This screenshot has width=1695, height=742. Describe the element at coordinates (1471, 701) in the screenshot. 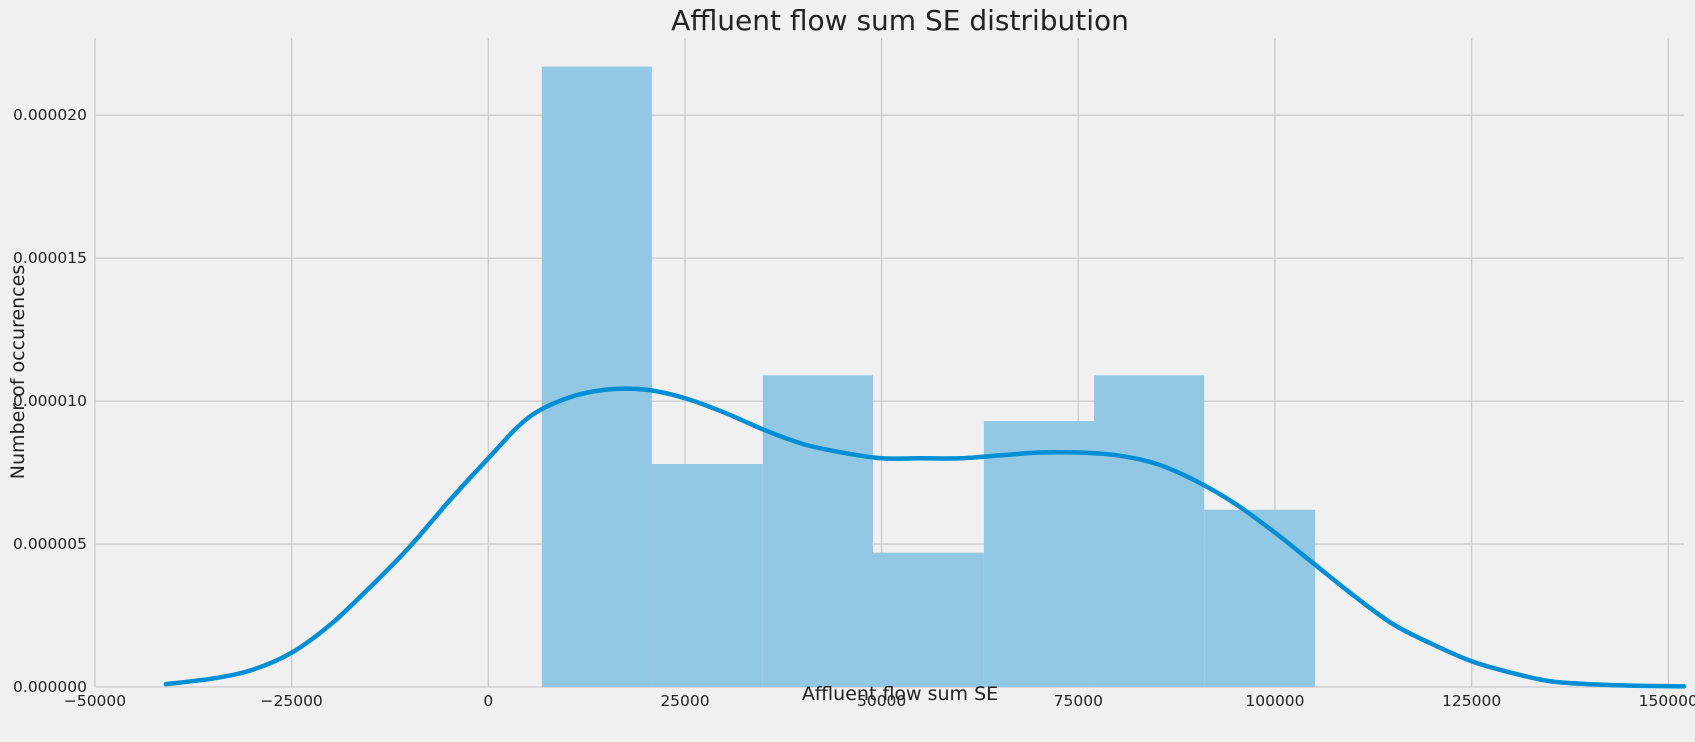

I see `x-tick-label: 125000` at that location.